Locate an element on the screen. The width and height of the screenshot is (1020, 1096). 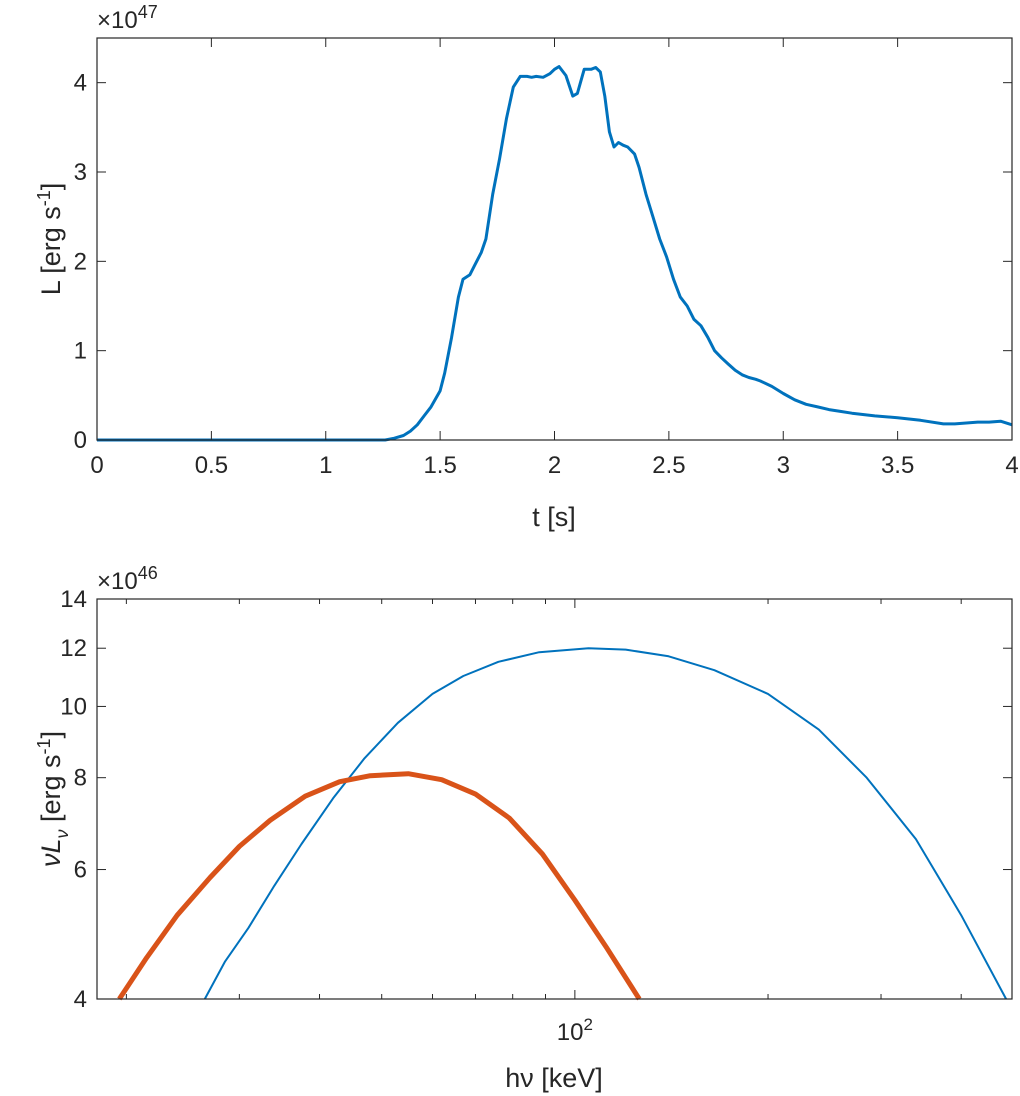
top-x-tick-label: 0.5 is located at coordinates (211, 465).